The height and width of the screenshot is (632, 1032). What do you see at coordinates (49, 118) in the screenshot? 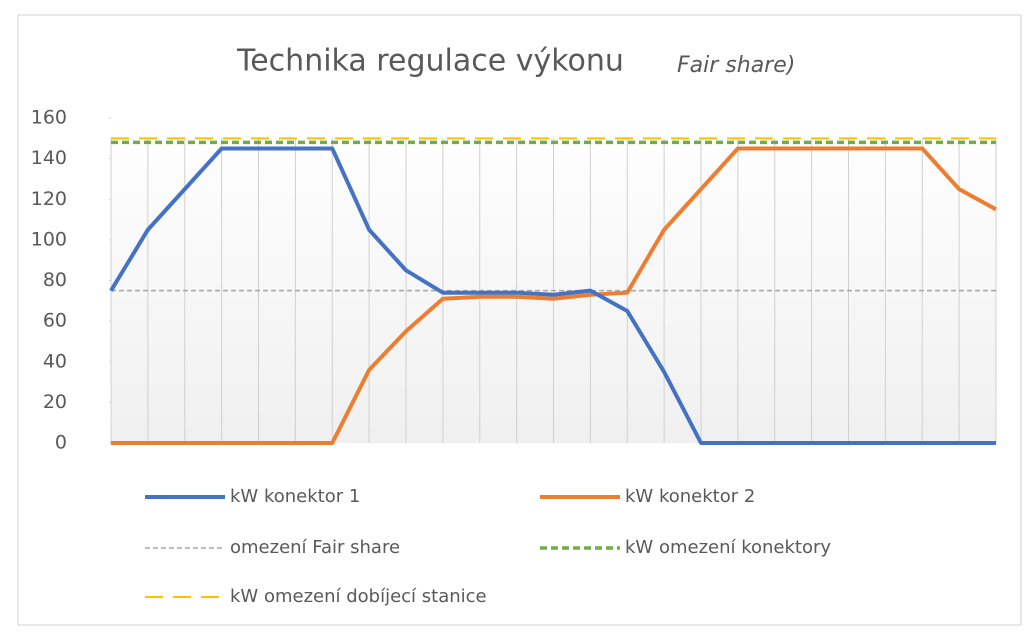
I see `y-tick-label: 160` at bounding box center [49, 118].